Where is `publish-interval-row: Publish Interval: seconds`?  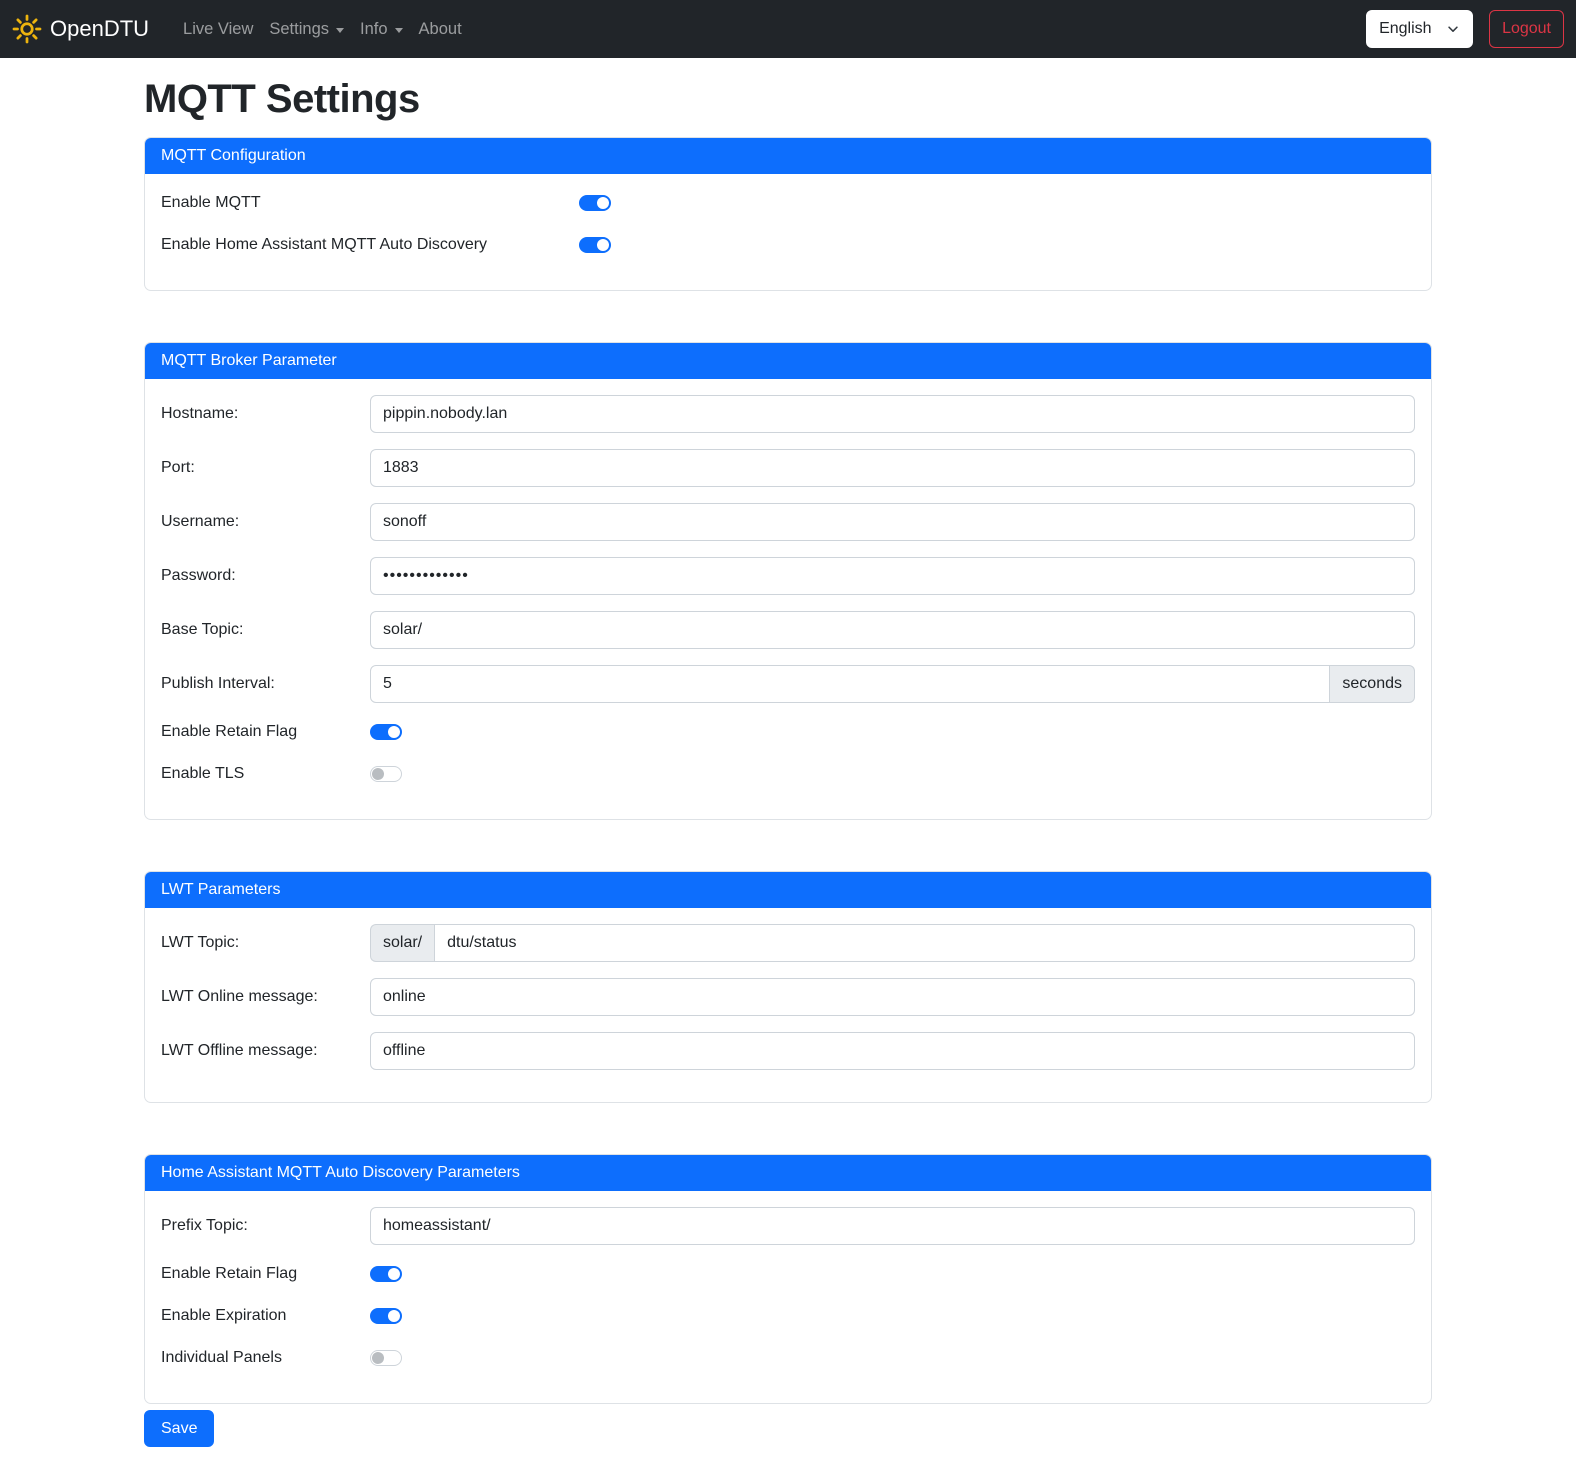 publish-interval-row: Publish Interval: seconds is located at coordinates (788, 684).